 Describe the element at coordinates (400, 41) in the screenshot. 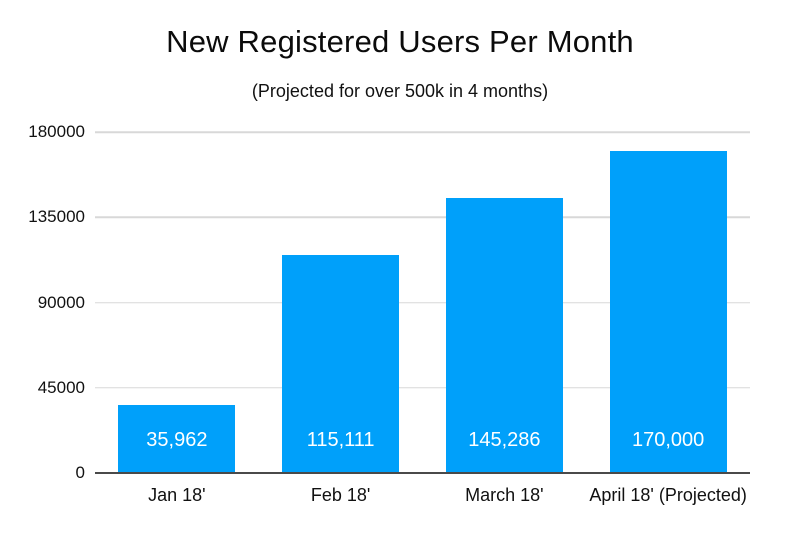

I see `chart-title: New Registered Users Per Month` at that location.